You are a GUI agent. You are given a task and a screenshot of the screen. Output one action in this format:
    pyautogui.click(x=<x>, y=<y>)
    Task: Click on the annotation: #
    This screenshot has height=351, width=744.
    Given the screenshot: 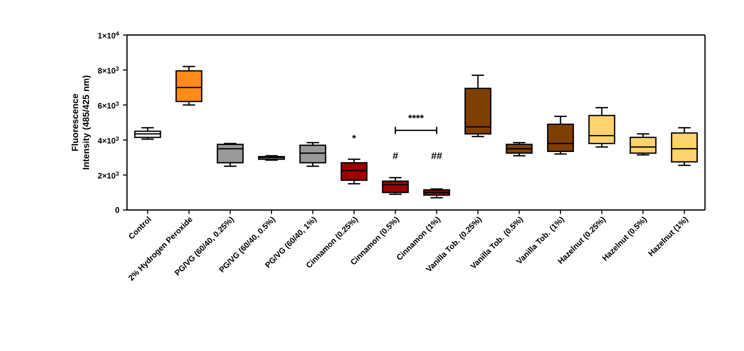 What is the action you would take?
    pyautogui.click(x=395, y=156)
    